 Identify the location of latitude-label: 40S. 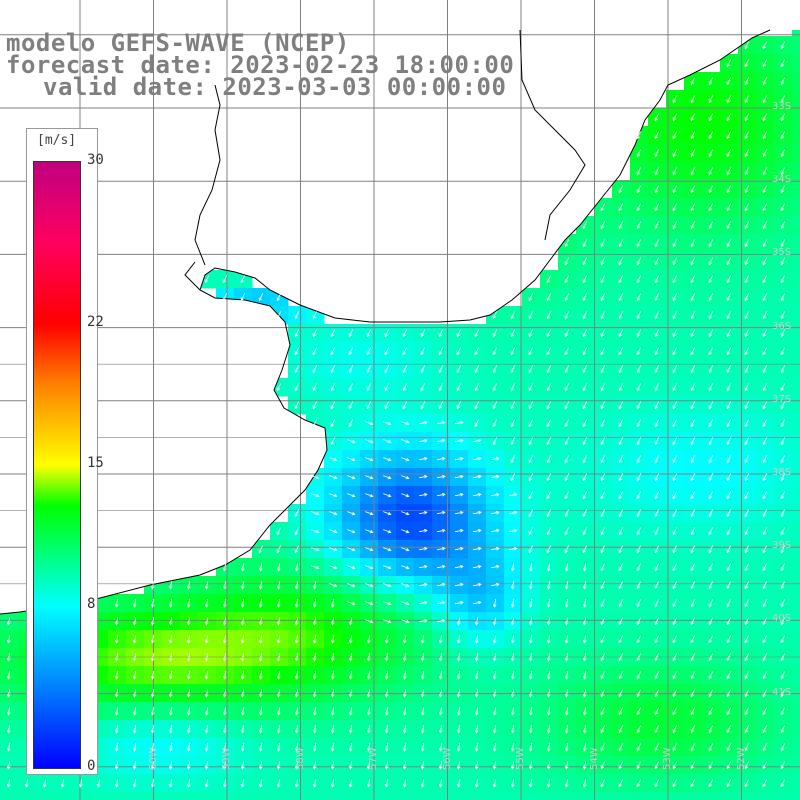
(782, 619).